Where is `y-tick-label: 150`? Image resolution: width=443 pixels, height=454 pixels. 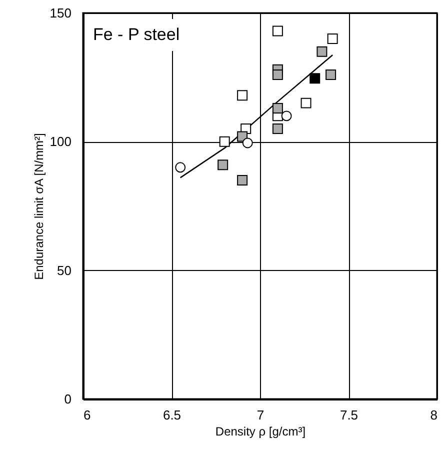
y-tick-label: 150 is located at coordinates (61, 13).